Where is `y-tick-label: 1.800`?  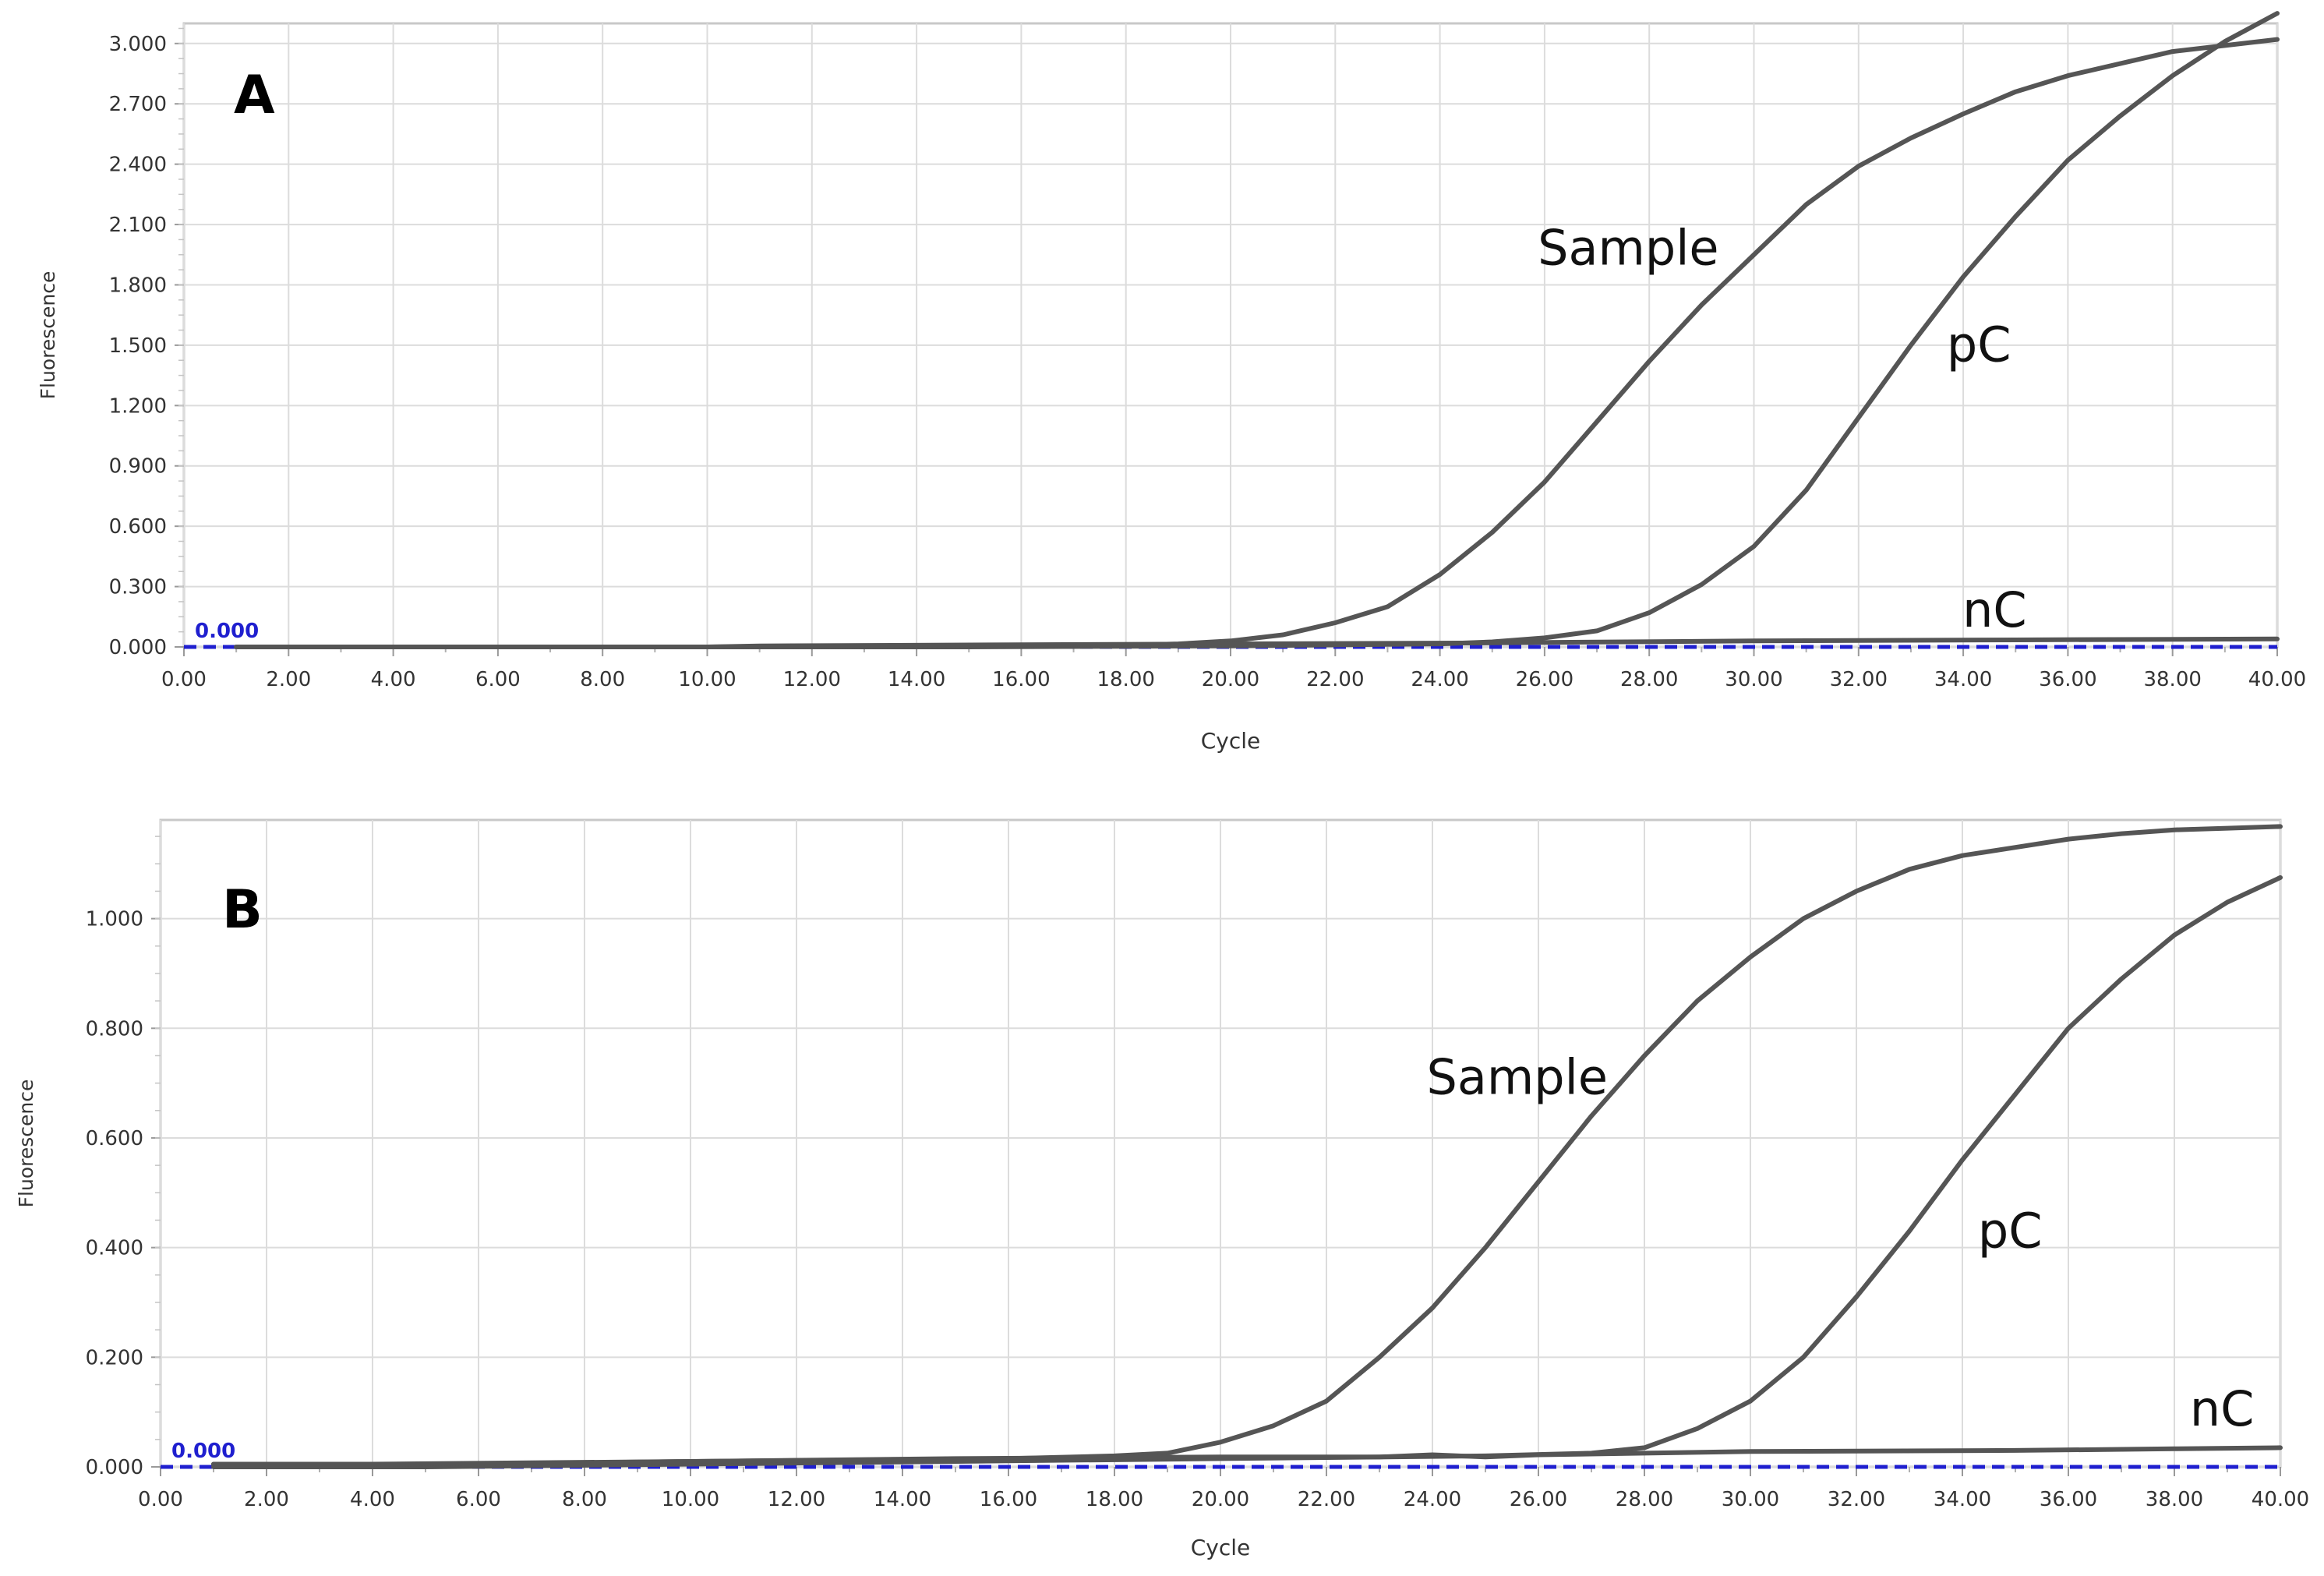
y-tick-label: 1.800 is located at coordinates (138, 285).